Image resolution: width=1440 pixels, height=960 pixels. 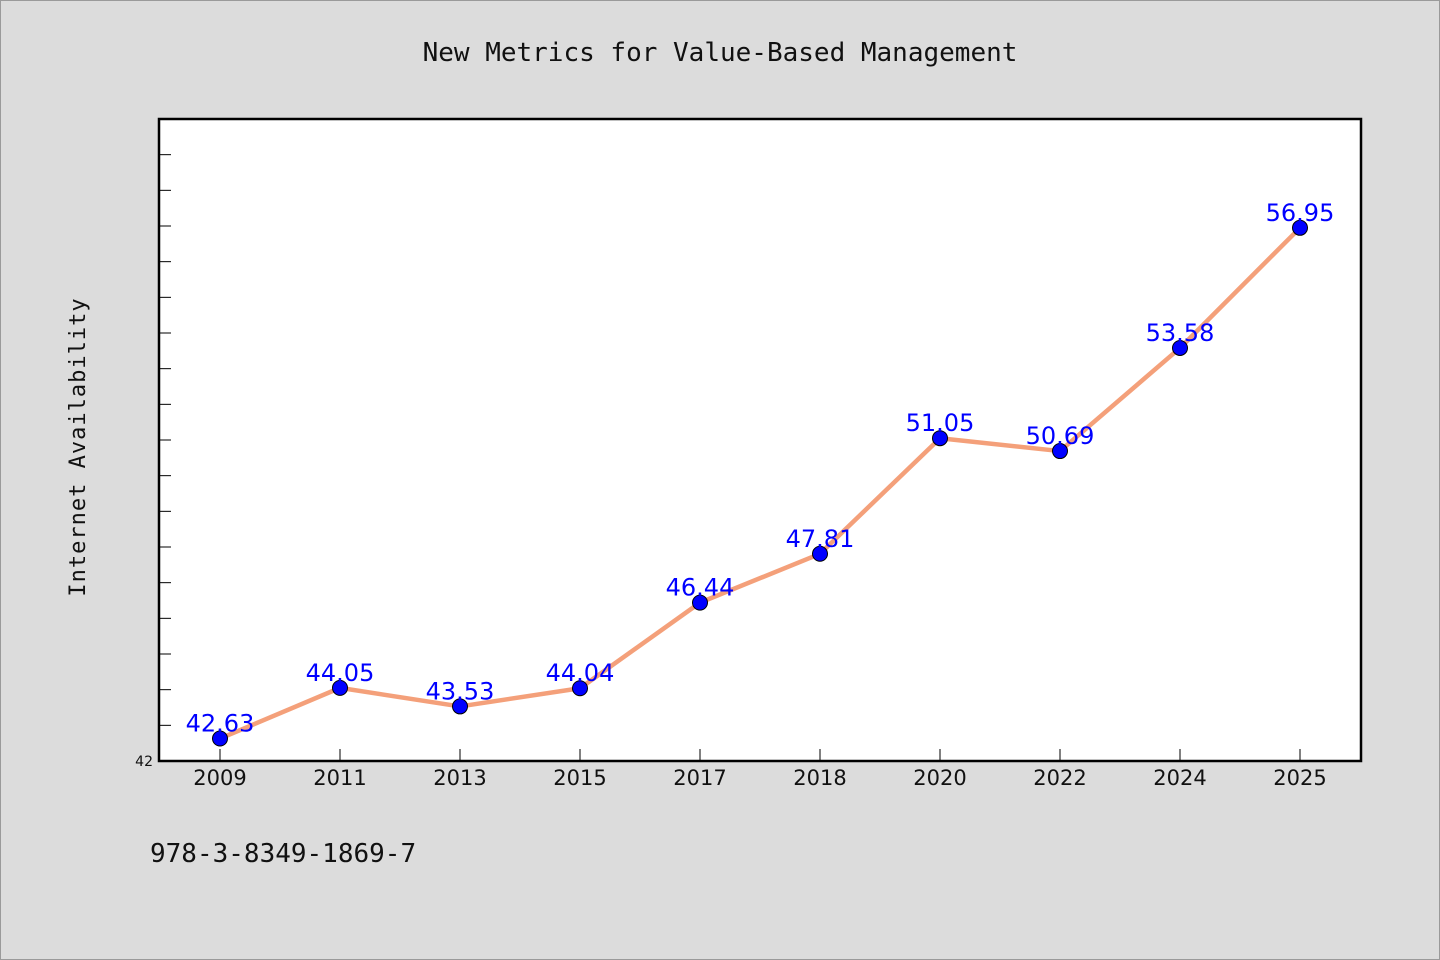 I want to click on data-label: 44.04, so click(x=580, y=673).